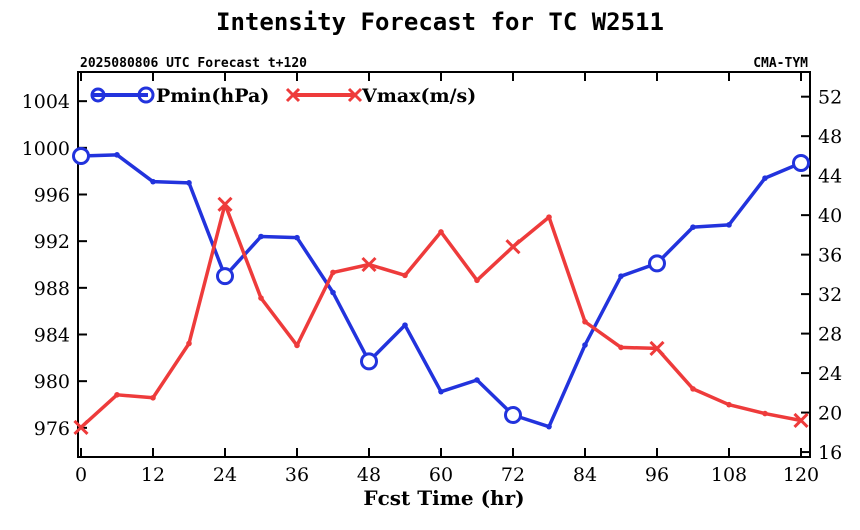 Image resolution: width=860 pixels, height=530 pixels. Describe the element at coordinates (212, 96) in the screenshot. I see `legend-pmin-label: Pmin(hPa)` at that location.